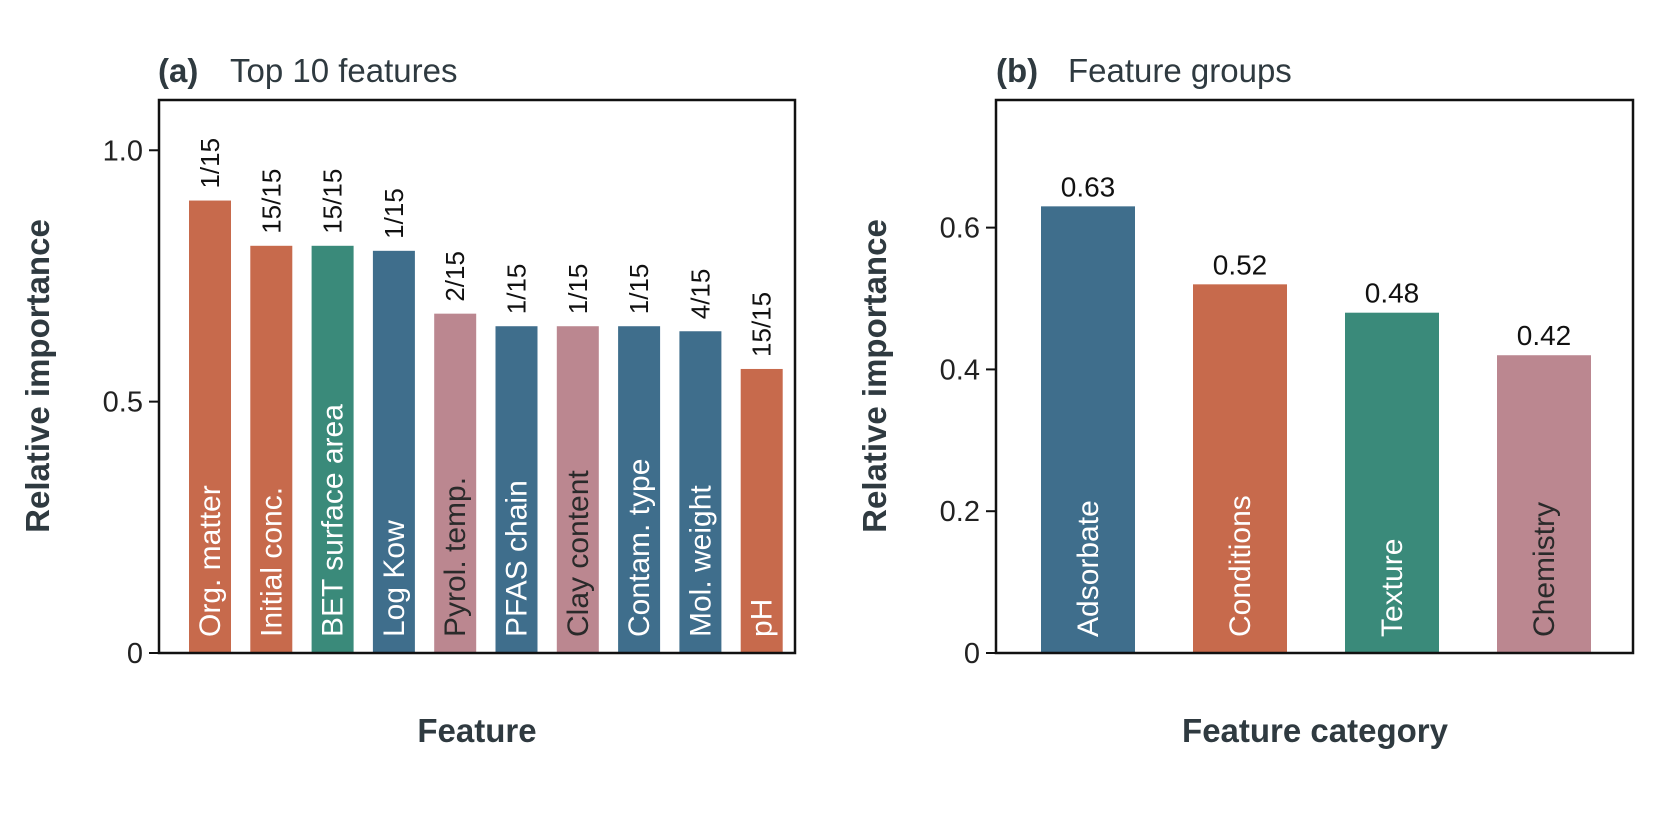 The height and width of the screenshot is (819, 1654). What do you see at coordinates (960, 229) in the screenshot?
I see `panel-b-y-tick-label: 0.6` at bounding box center [960, 229].